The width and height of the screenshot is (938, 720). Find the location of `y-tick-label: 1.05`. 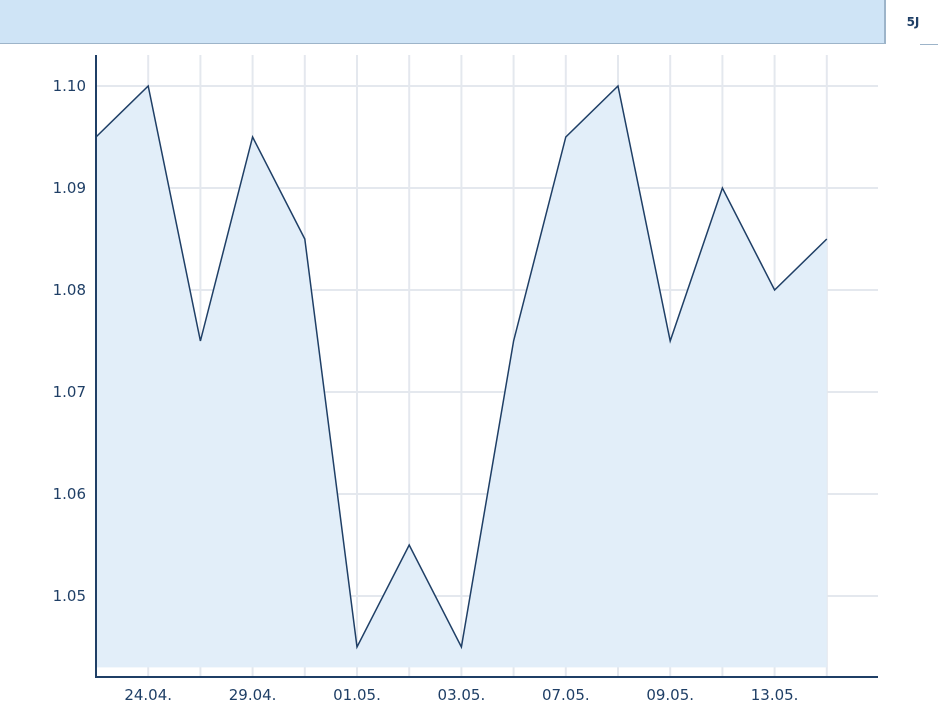

y-tick-label: 1.05 is located at coordinates (69, 596).